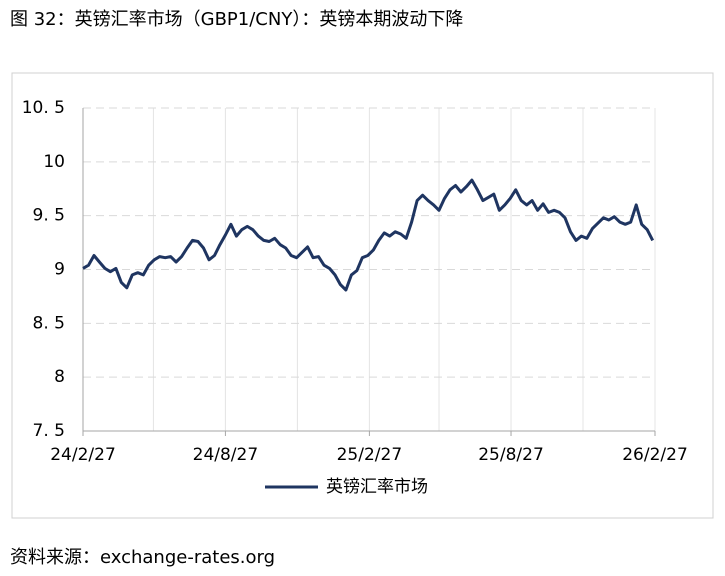 This screenshot has height=576, width=725. What do you see at coordinates (49, 431) in the screenshot?
I see `y-tick-label: 7. 5` at bounding box center [49, 431].